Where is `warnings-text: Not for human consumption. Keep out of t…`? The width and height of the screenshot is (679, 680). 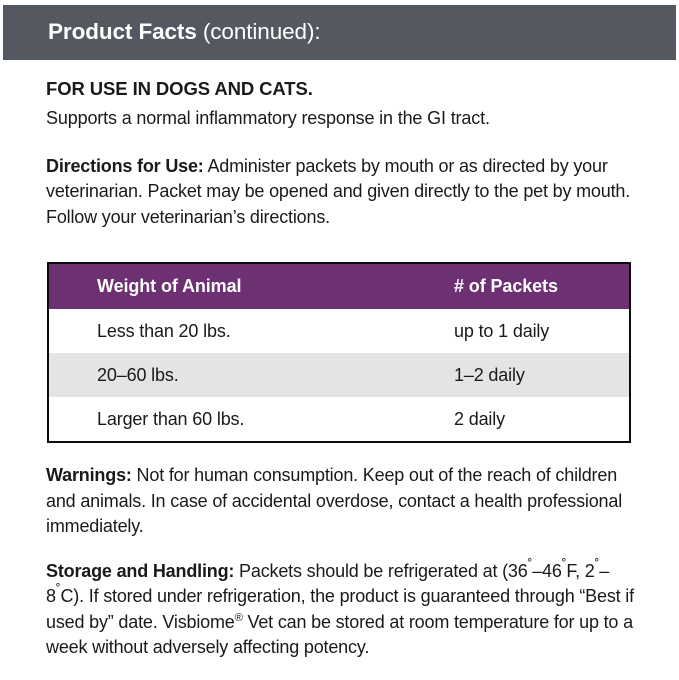 warnings-text: Not for human consumption. Keep out of t… is located at coordinates (334, 500).